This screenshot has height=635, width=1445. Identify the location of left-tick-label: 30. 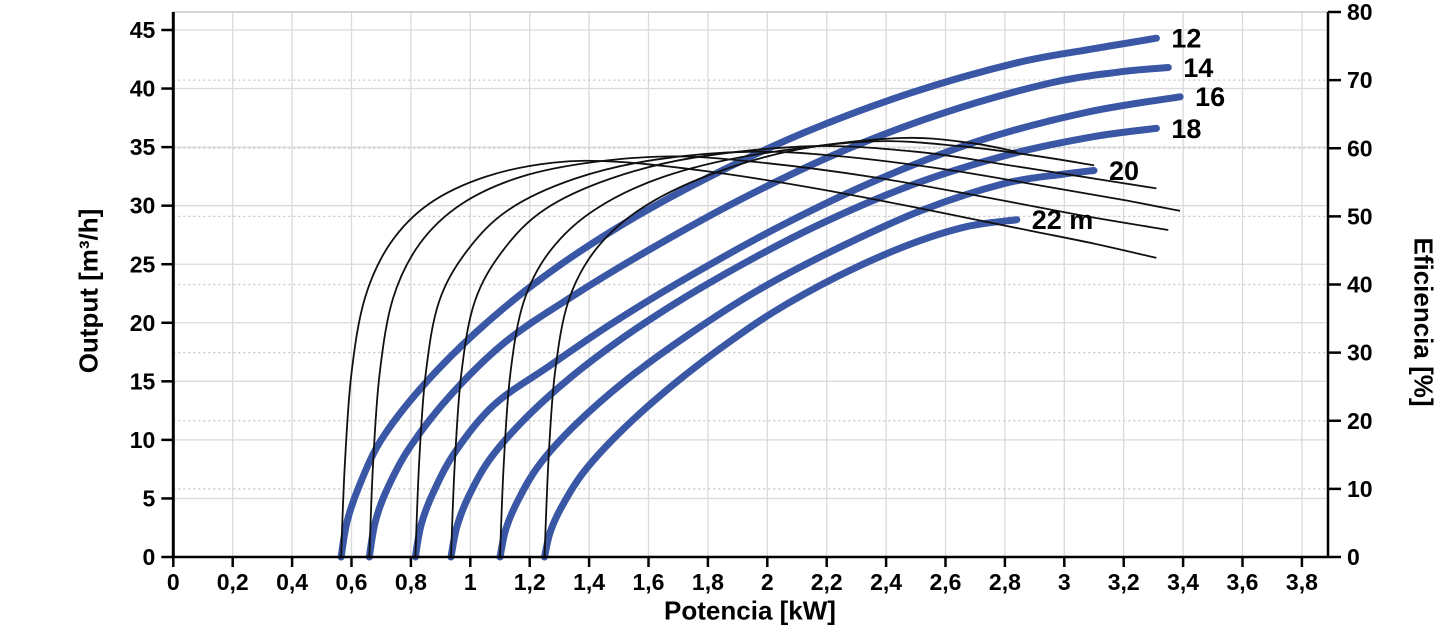
(143, 206).